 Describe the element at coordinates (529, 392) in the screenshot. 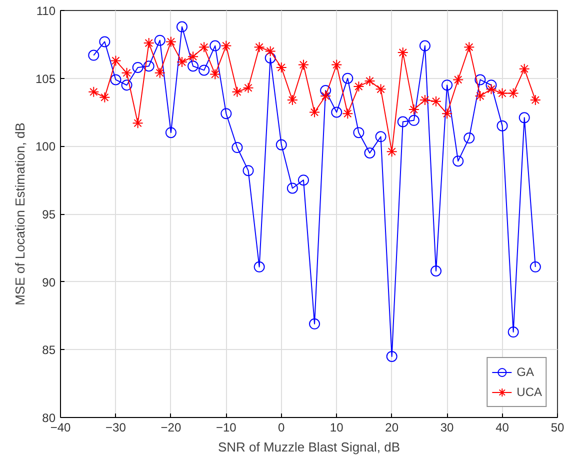

I see `legend-label: UCA` at that location.